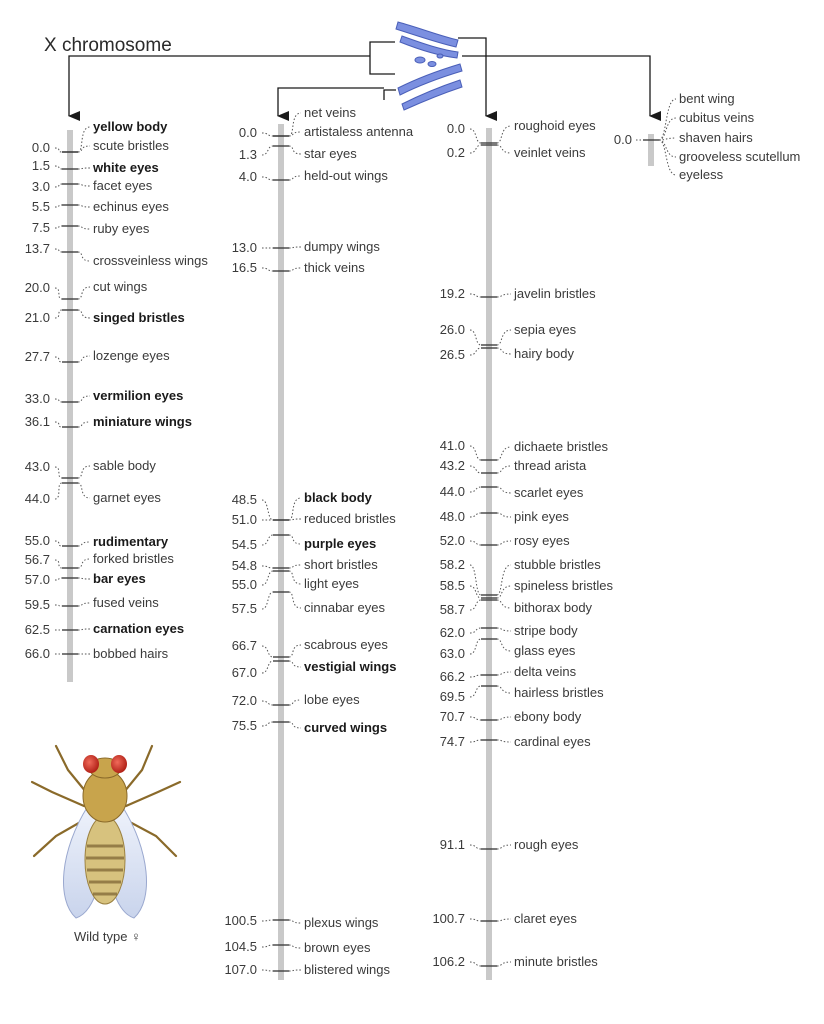 The height and width of the screenshot is (1024, 824). I want to click on locus-position: 72.0, so click(244, 700).